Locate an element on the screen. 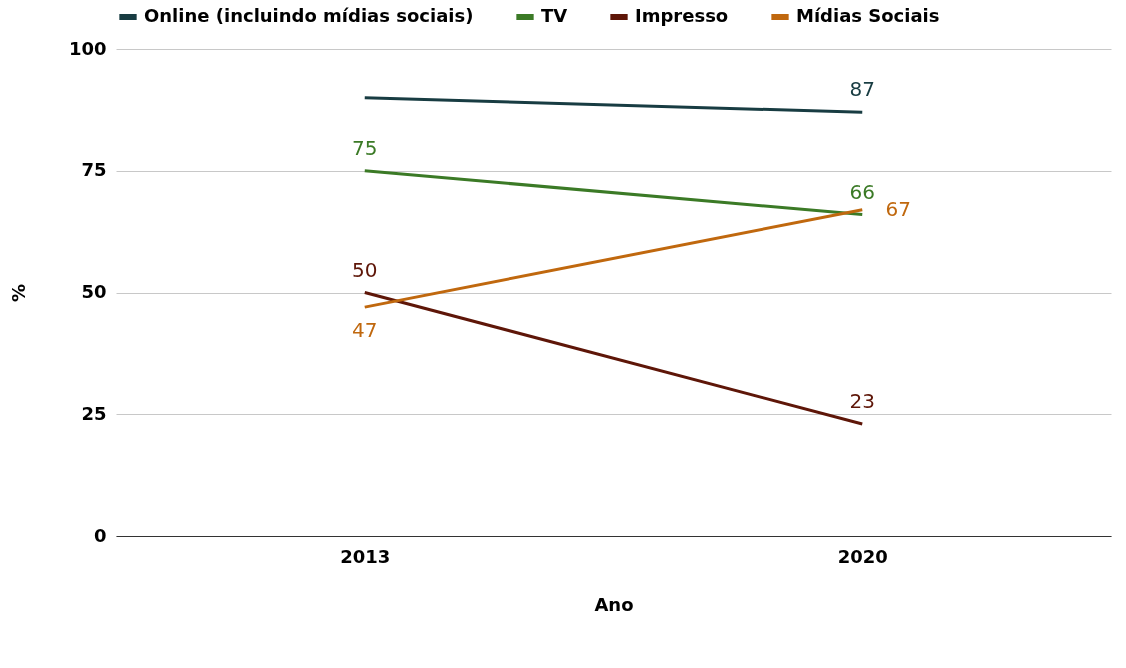  y-tick-label: 100 is located at coordinates (87, 48).